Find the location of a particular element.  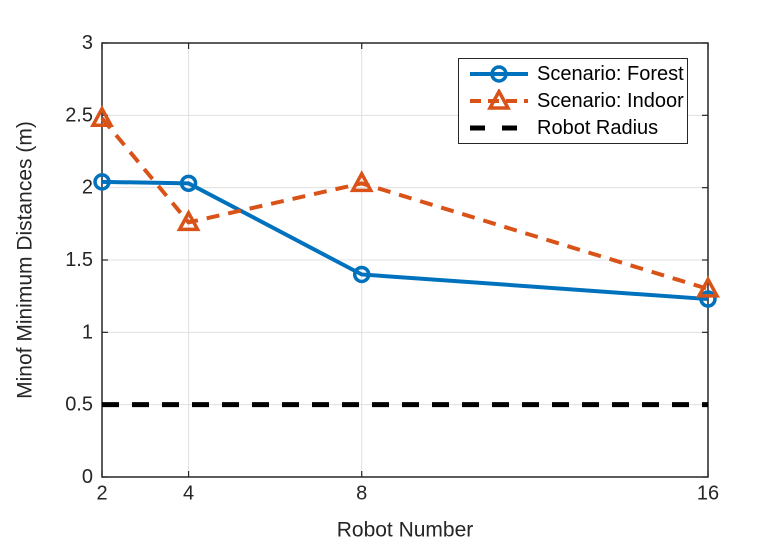

y-tick-label: 1 is located at coordinates (87, 332).